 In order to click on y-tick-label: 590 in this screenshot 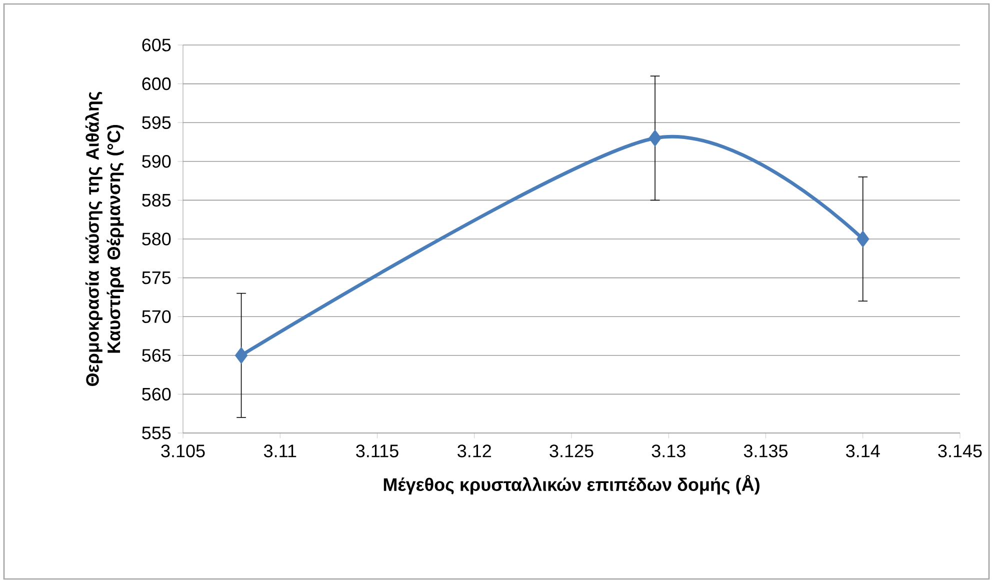, I will do `click(156, 161)`.